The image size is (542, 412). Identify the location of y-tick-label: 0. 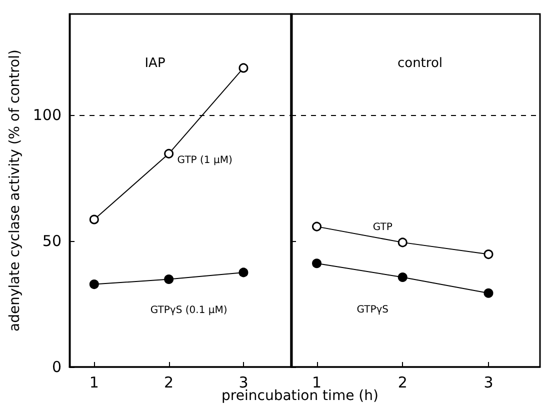
(57, 367).